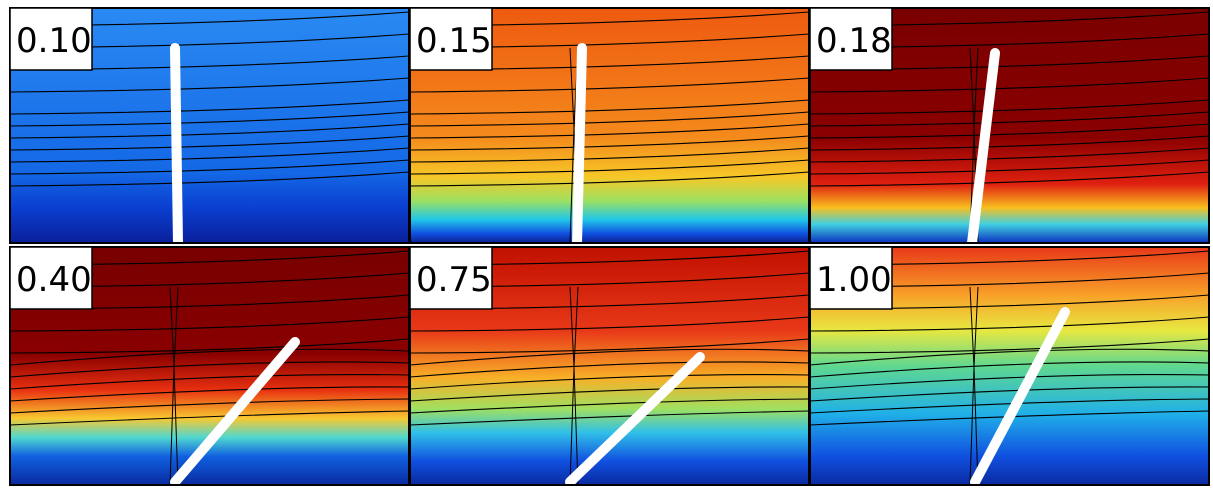 Image resolution: width=1213 pixels, height=490 pixels. I want to click on time-label: 0.10, so click(54, 41).